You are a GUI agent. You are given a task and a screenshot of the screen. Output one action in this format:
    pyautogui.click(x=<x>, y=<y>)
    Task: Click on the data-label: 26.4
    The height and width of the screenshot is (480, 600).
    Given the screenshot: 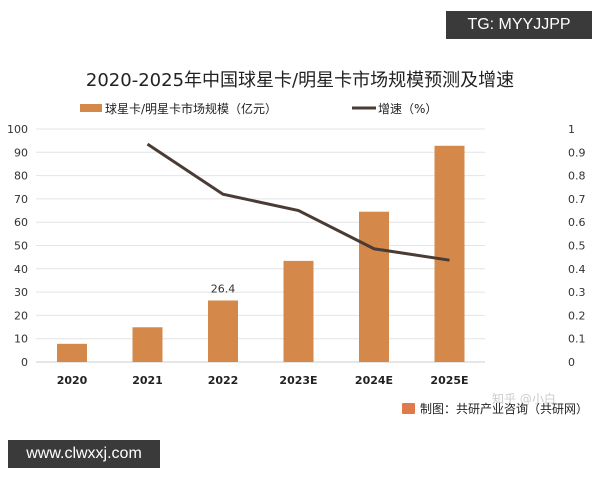 What is the action you would take?
    pyautogui.click(x=223, y=288)
    